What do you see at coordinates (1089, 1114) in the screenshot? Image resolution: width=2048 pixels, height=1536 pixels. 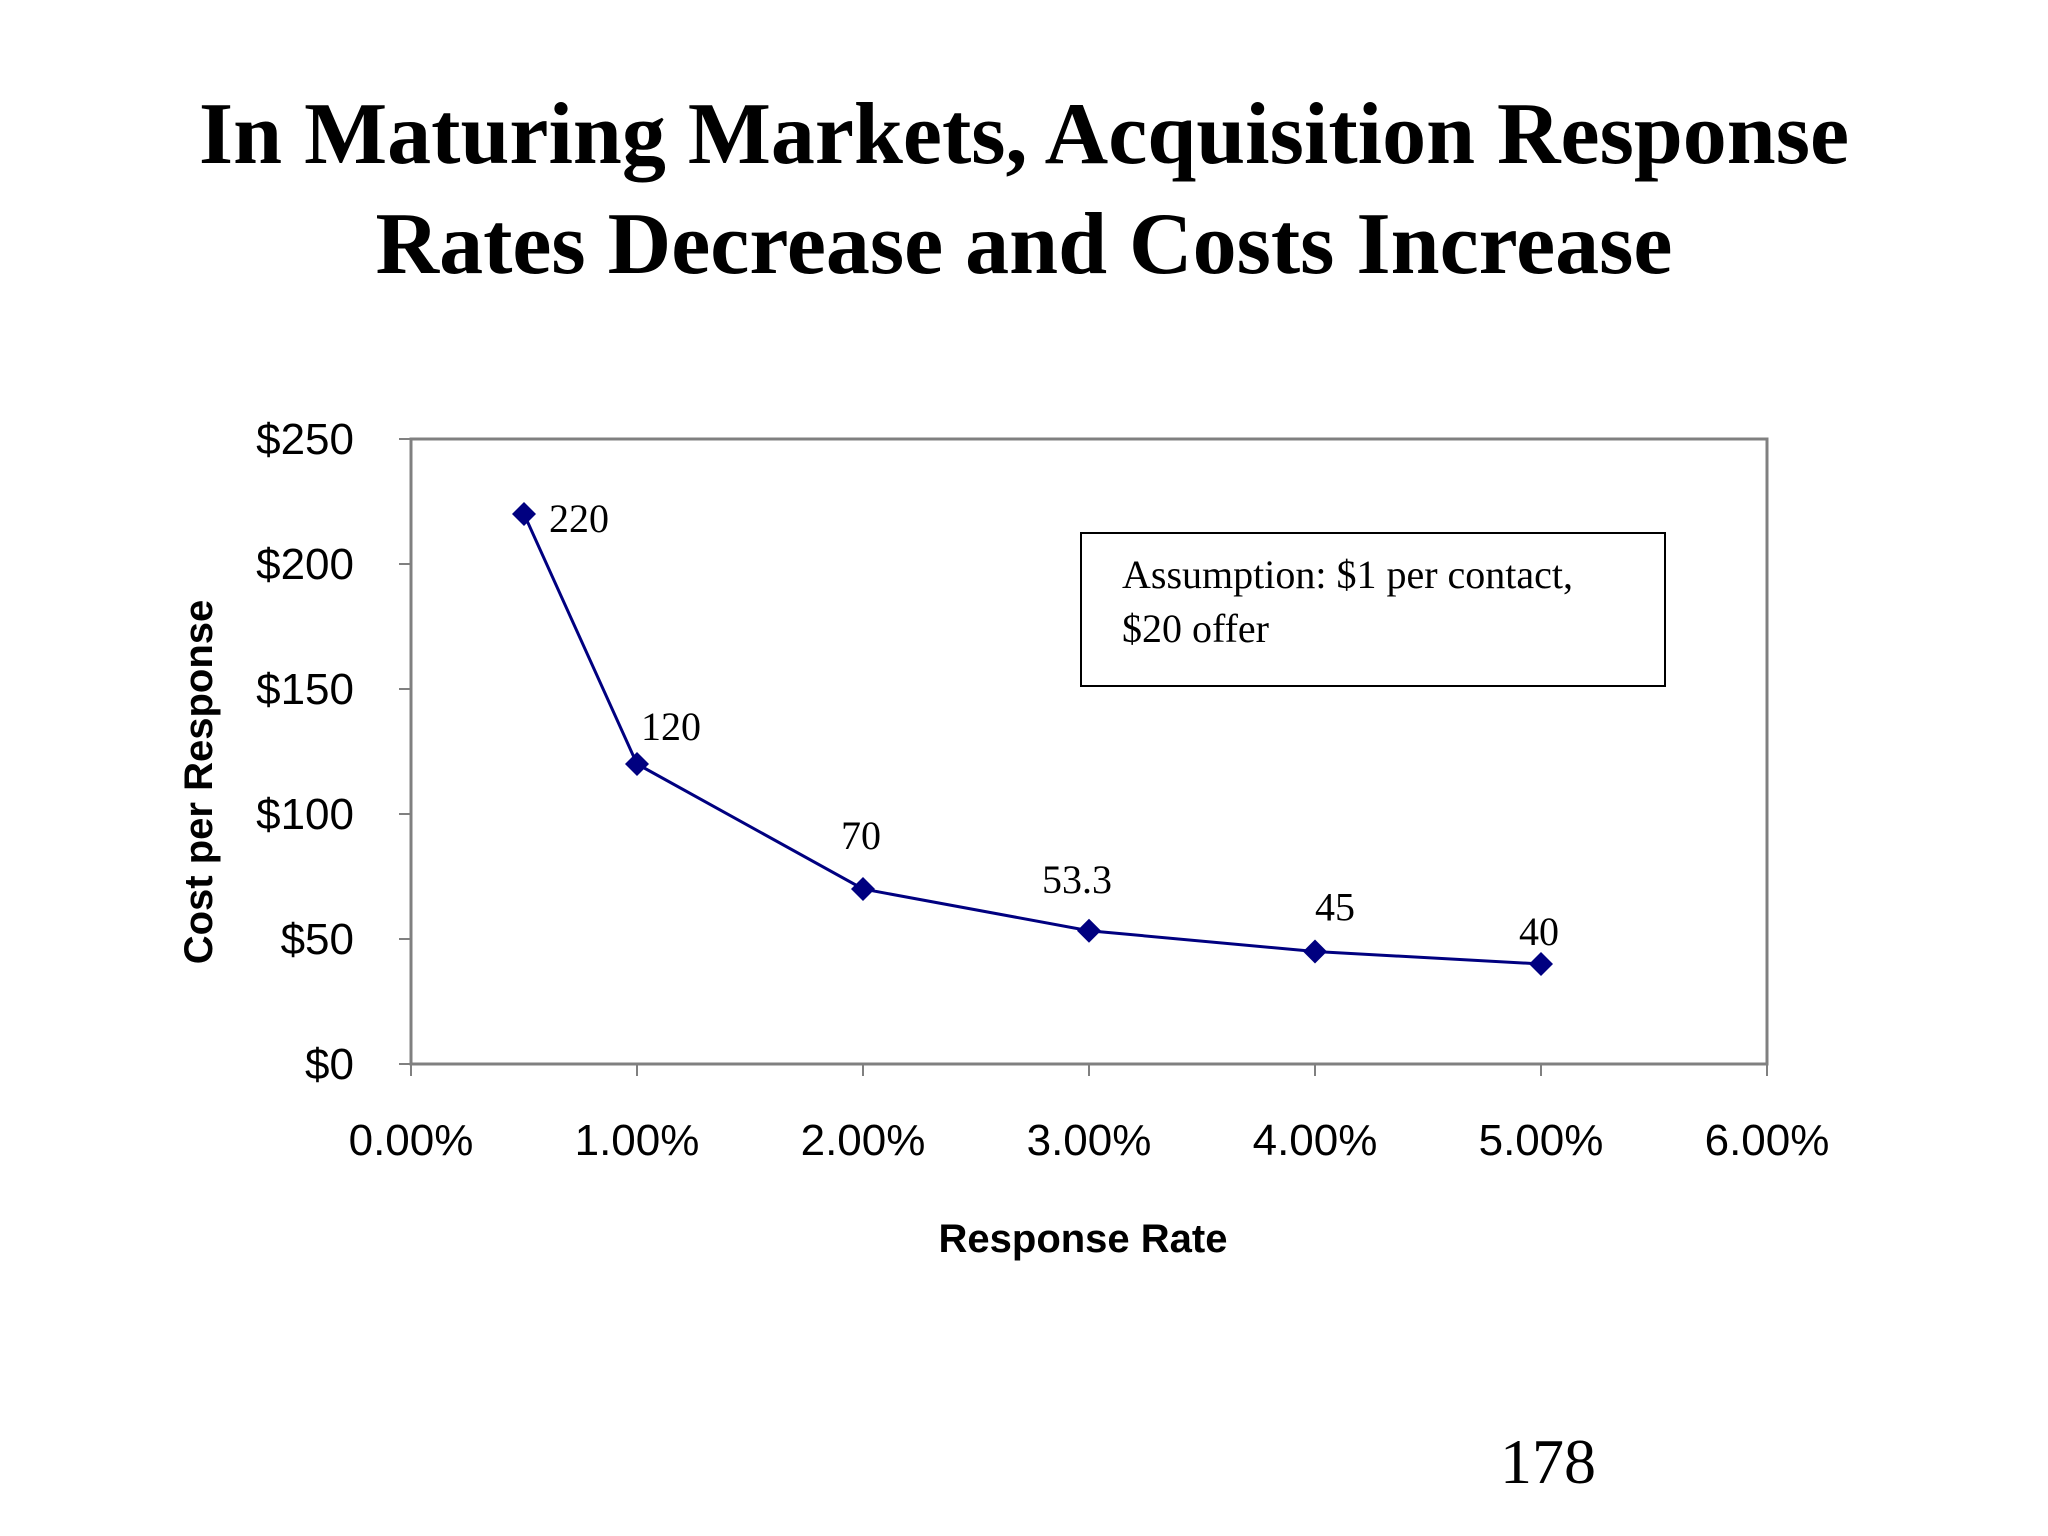 I see `x-axis: 0.00% 1.00% 2.00% 3.00% 4.00% 5.00% 6.00%` at bounding box center [1089, 1114].